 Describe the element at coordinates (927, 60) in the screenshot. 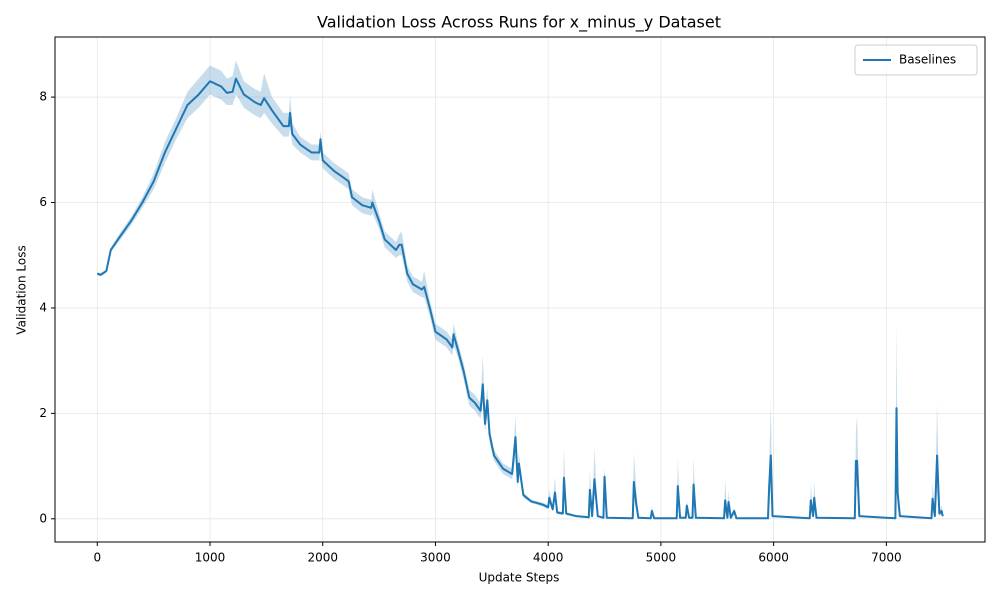

I see `legend-label: Baselines` at that location.